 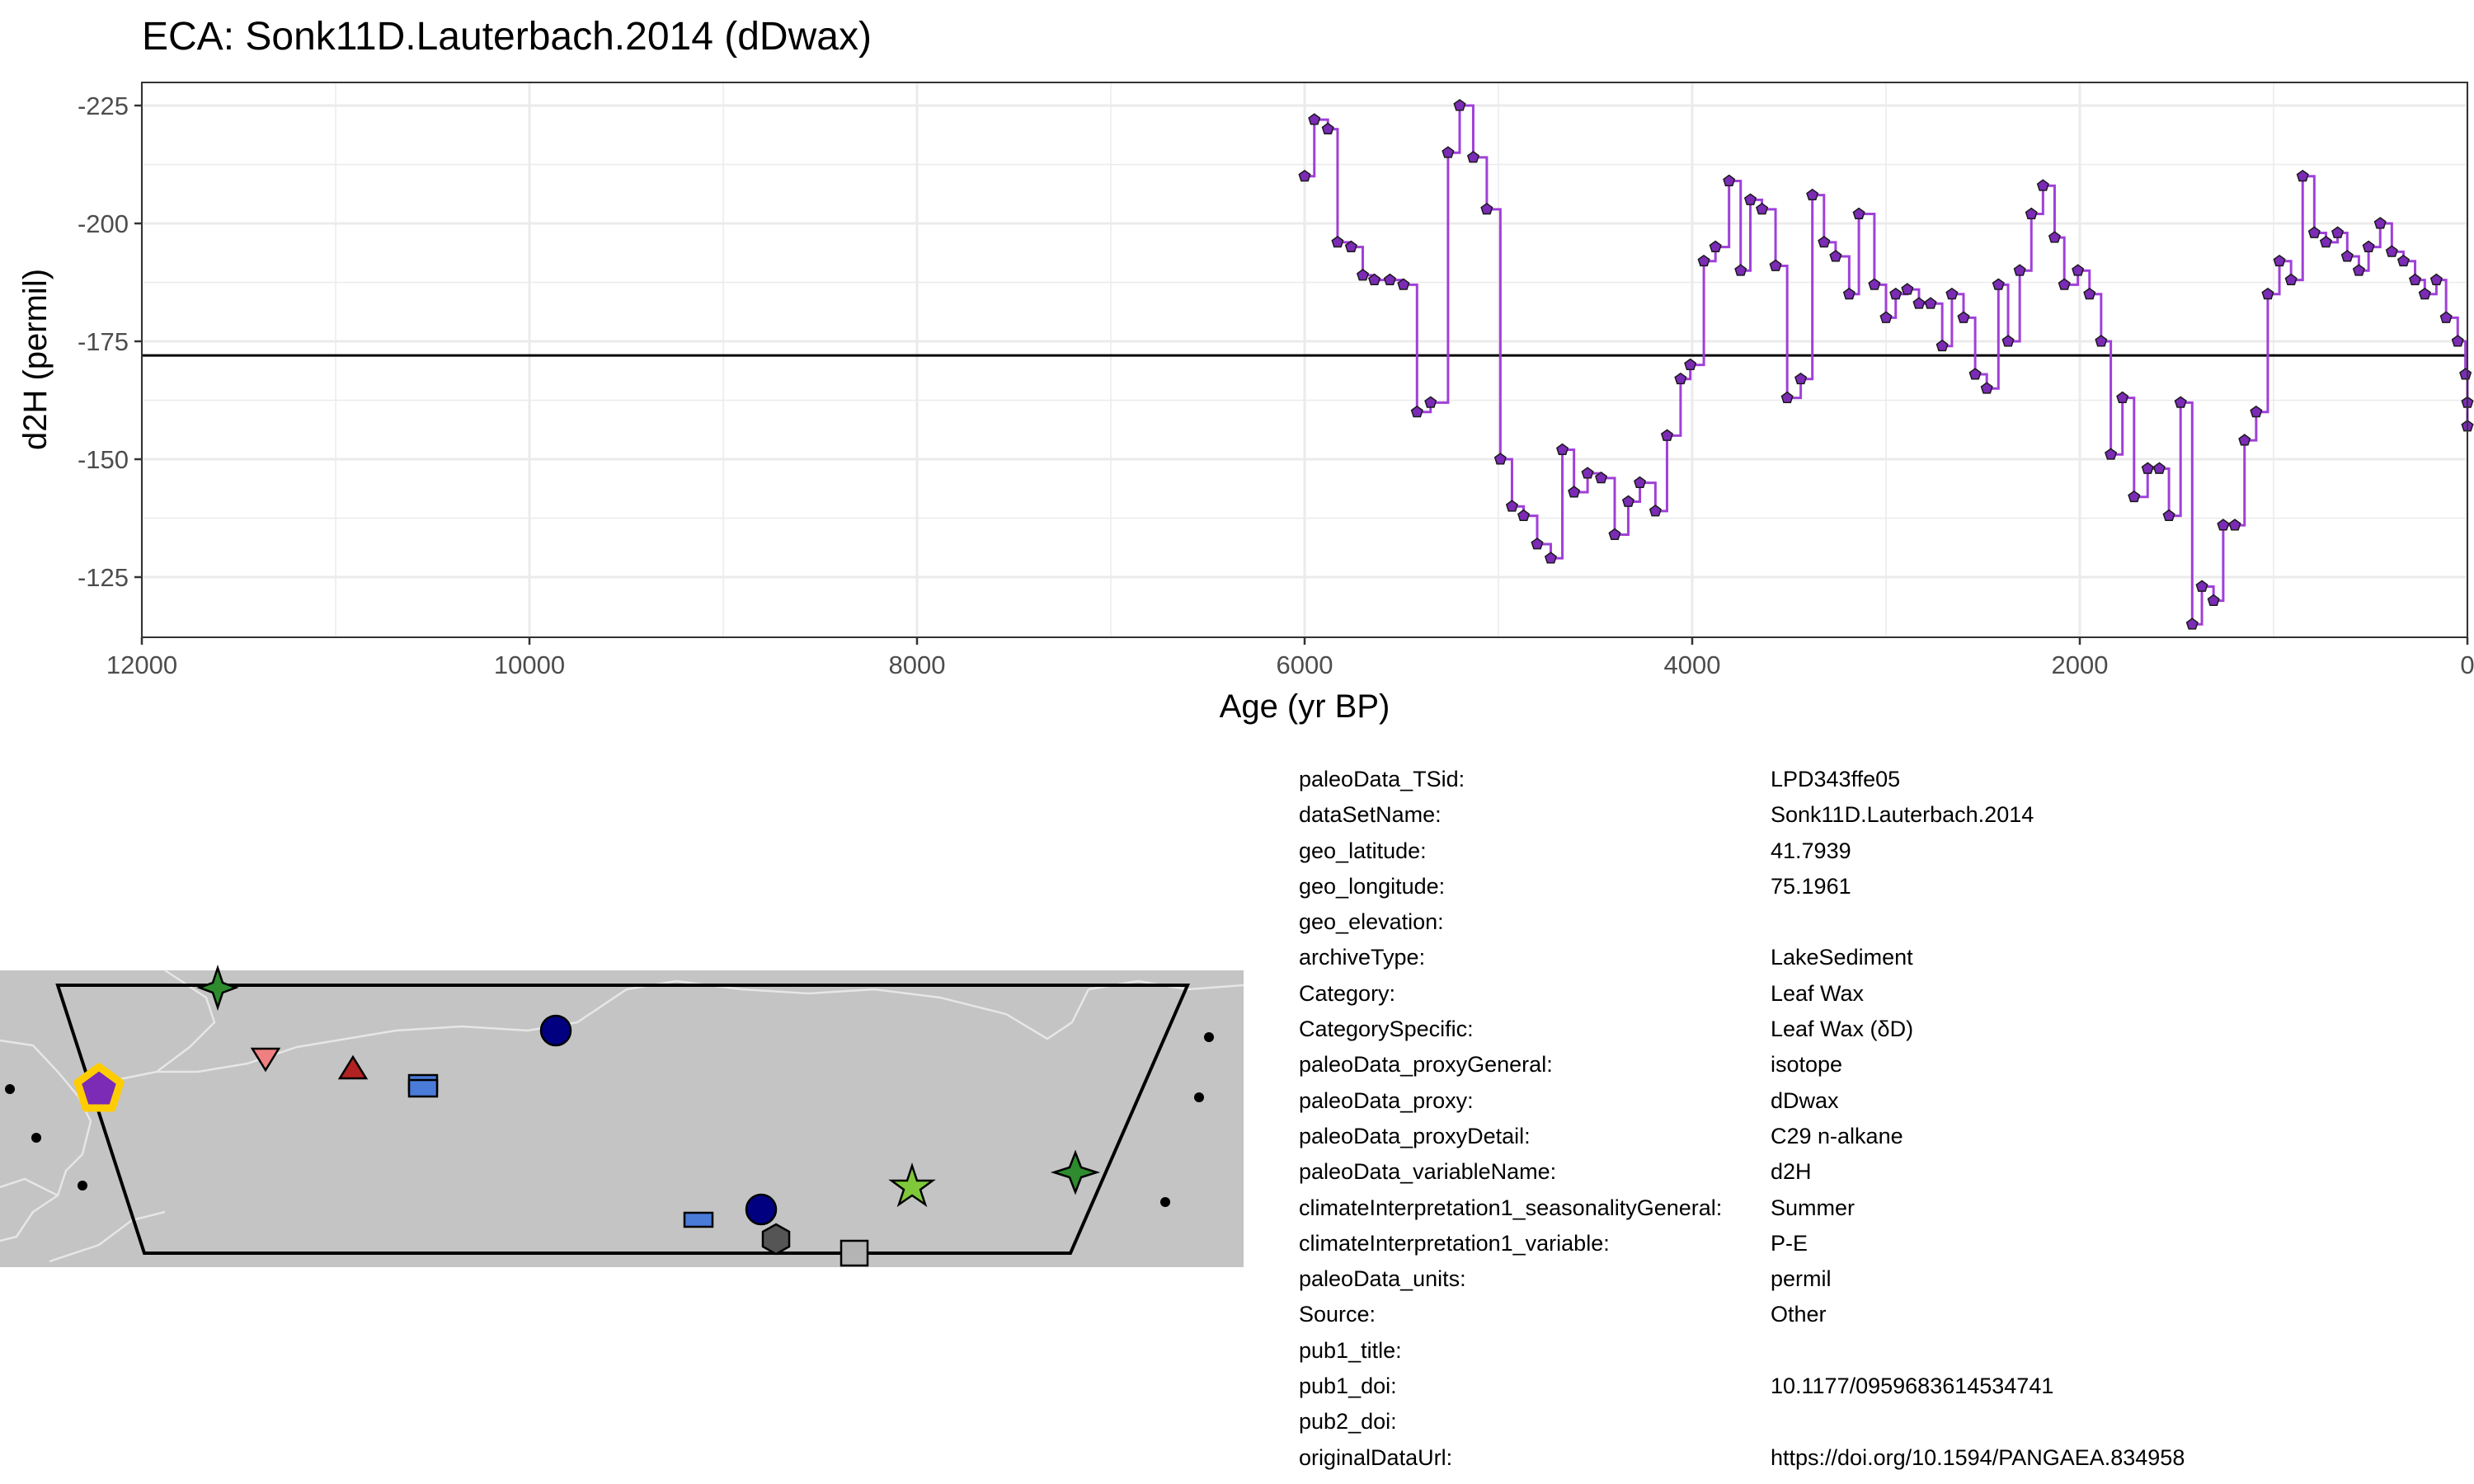 What do you see at coordinates (103, 577) in the screenshot?
I see `y-tick-label: -125` at bounding box center [103, 577].